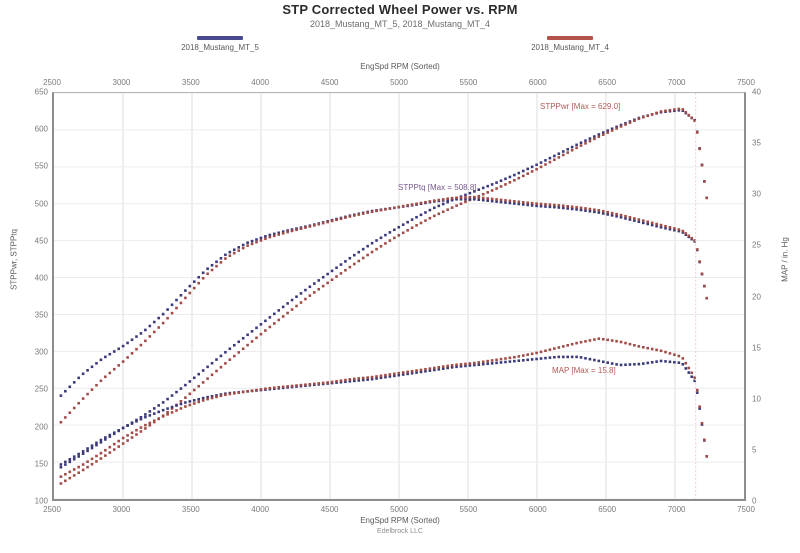 Image resolution: width=800 pixels, height=553 pixels. Describe the element at coordinates (607, 82) in the screenshot. I see `xtick-top-6500: 6500` at that location.